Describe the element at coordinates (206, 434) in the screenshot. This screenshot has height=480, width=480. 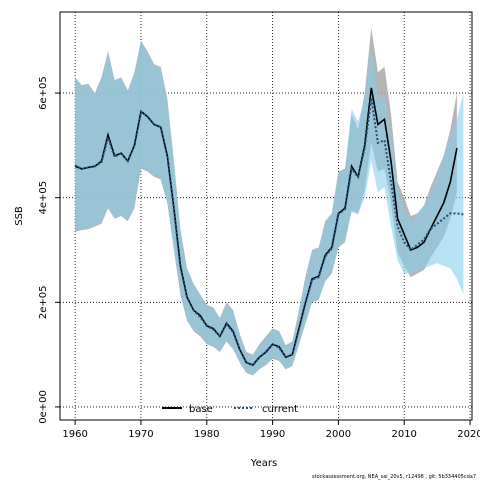
I see `x-tick-label: 1980` at that location.